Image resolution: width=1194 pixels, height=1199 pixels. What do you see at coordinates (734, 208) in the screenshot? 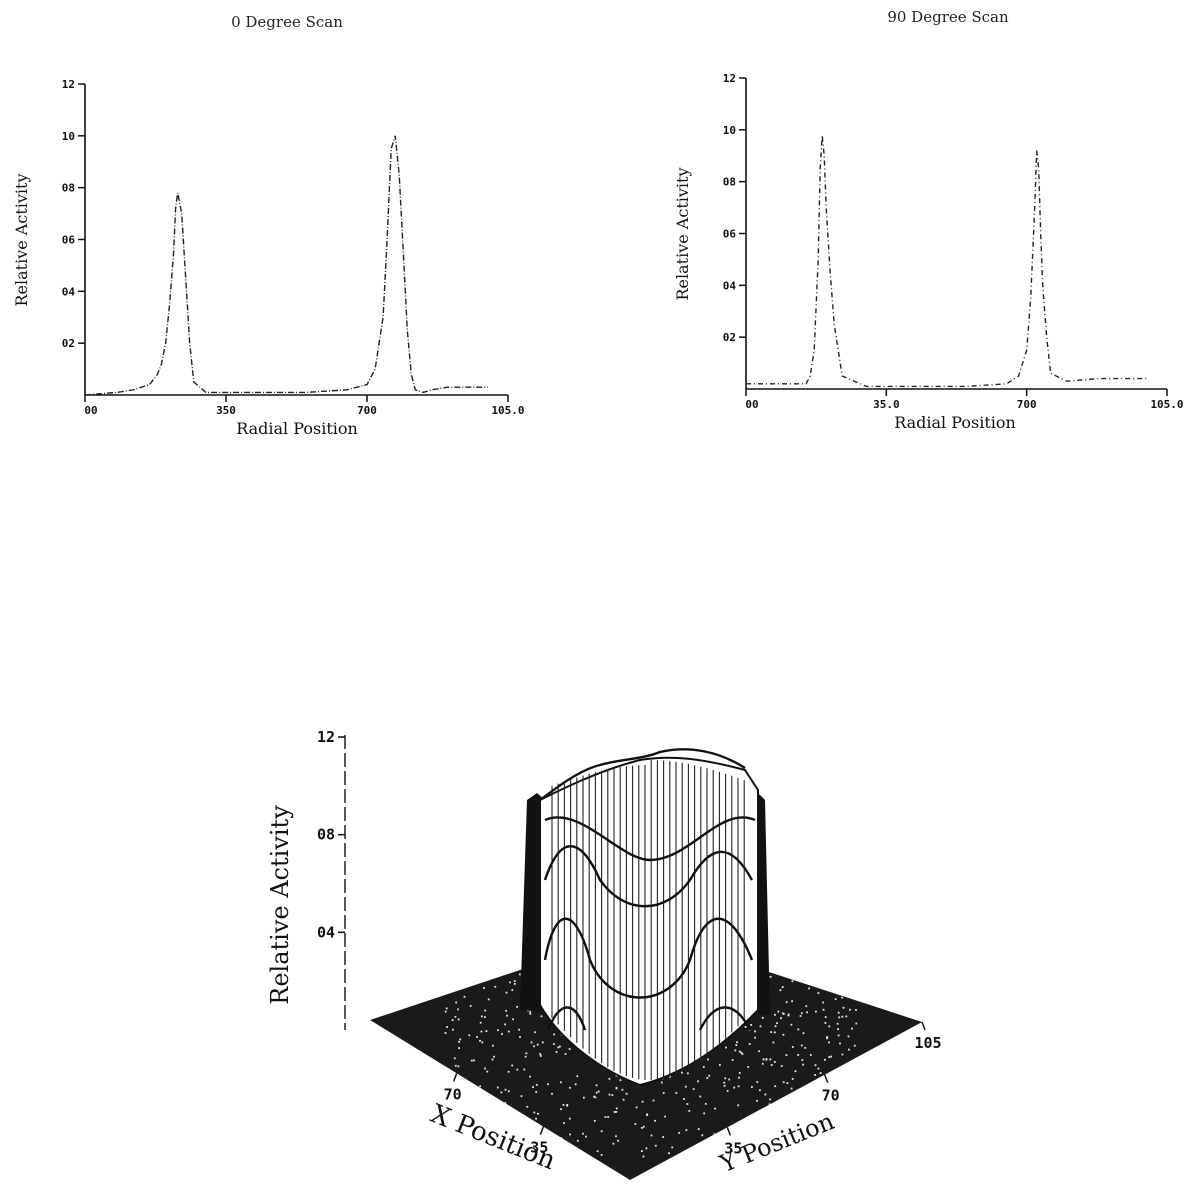
I see `chart-90-y-ticks: 02 04 06 08 10 12` at bounding box center [734, 208].